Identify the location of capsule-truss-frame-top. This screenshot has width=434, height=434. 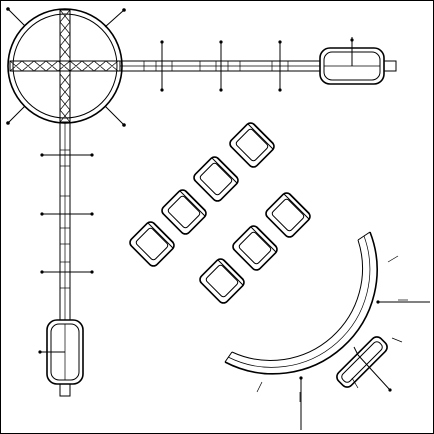
(352, 61).